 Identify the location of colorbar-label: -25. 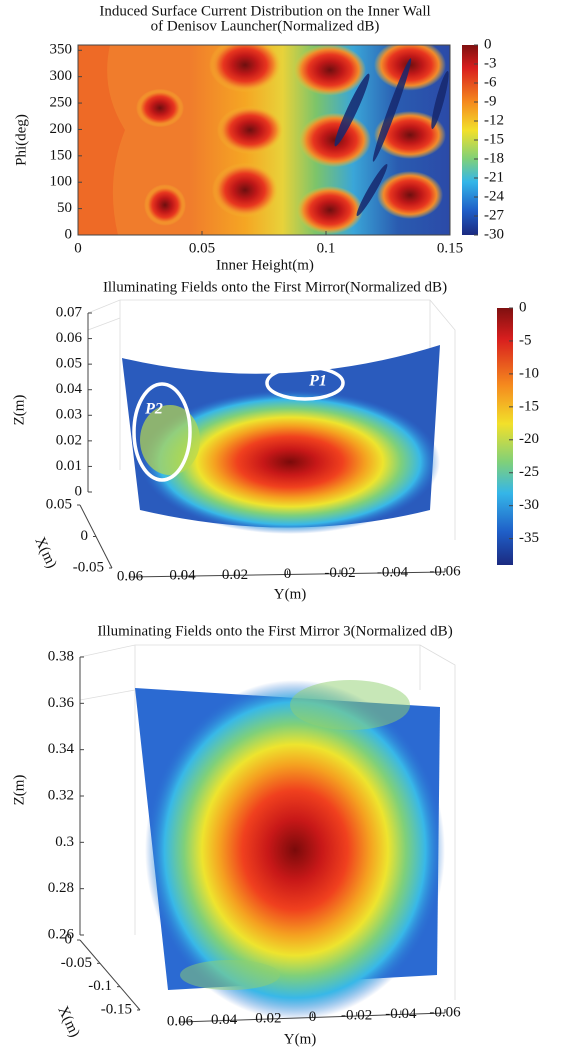
(529, 472).